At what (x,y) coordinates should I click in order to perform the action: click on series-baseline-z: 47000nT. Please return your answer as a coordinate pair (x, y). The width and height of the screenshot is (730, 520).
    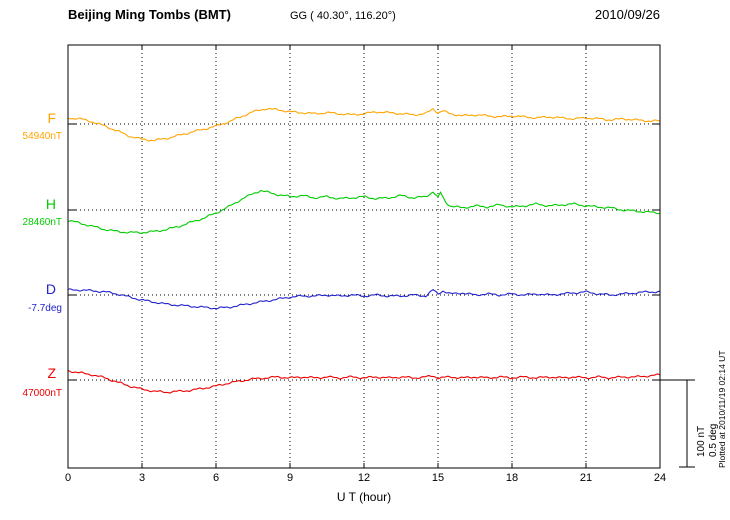
    Looking at the image, I should click on (42, 393).